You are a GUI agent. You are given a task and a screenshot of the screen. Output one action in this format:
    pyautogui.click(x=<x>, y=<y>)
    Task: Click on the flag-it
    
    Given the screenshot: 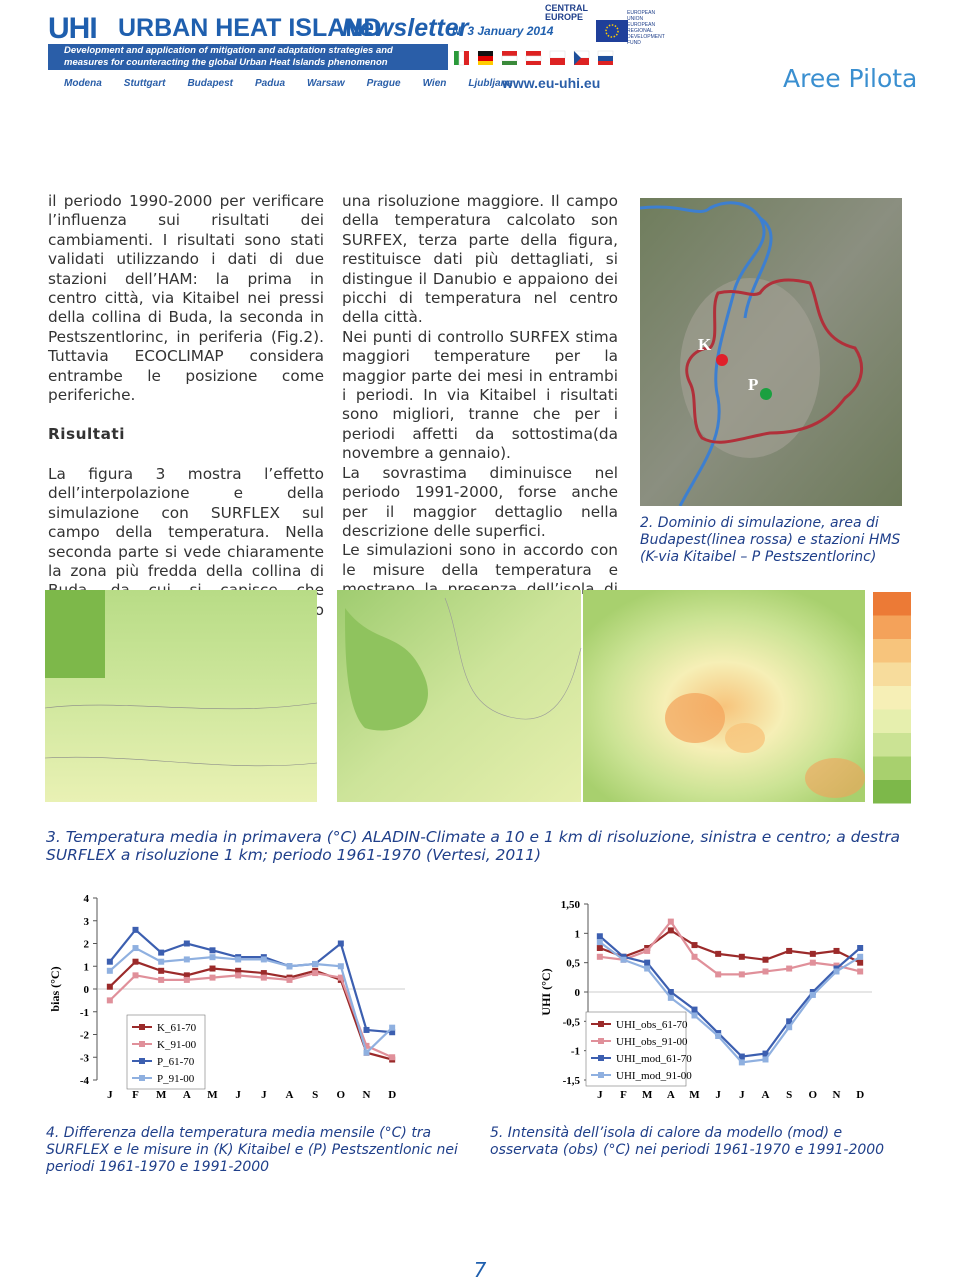 What is the action you would take?
    pyautogui.click(x=461, y=58)
    